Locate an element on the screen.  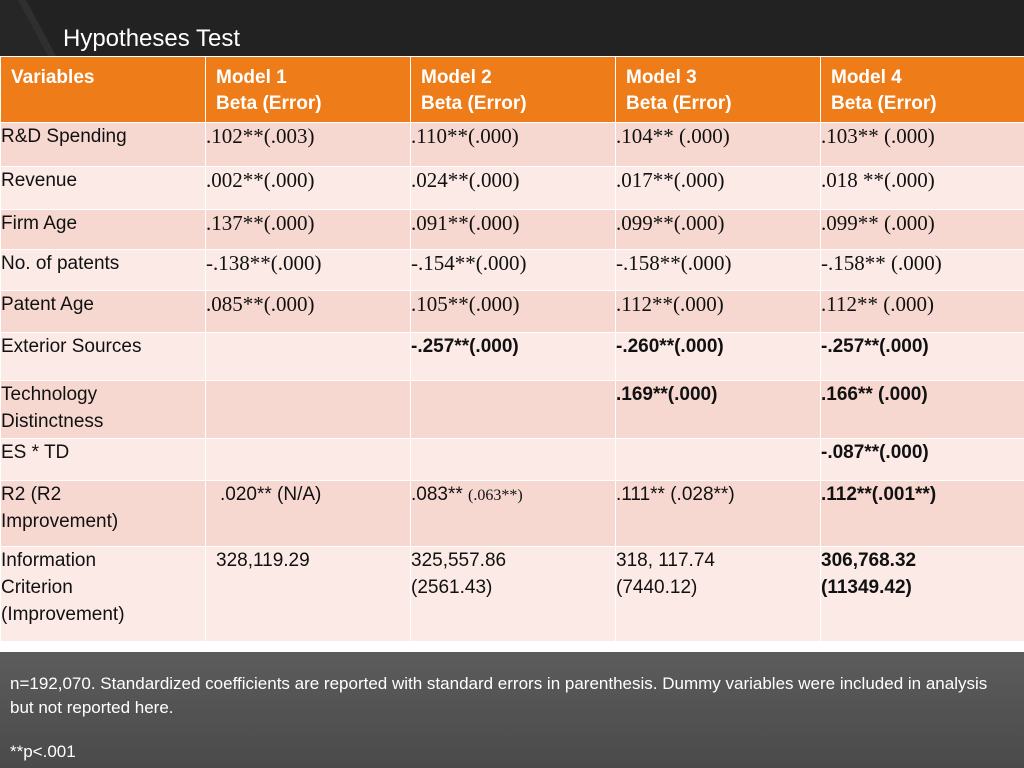
cell-value: 318, 117.74 is located at coordinates (665, 560).